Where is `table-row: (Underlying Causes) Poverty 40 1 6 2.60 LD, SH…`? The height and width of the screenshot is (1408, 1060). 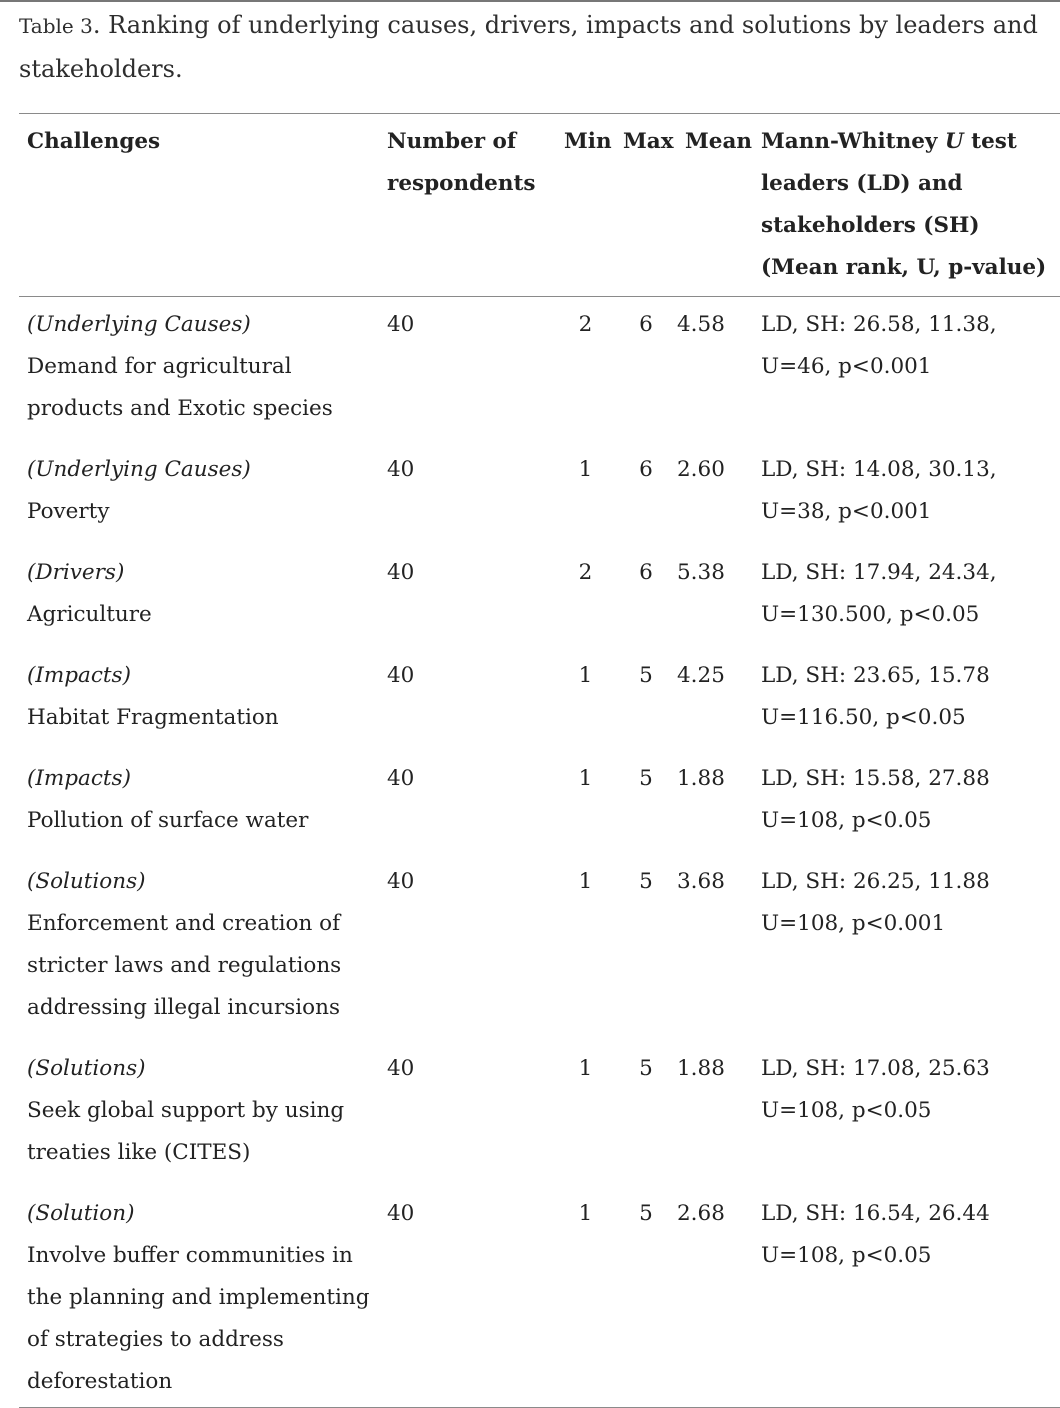 table-row: (Underlying Causes) Poverty 40 1 6 2.60 LD, SH… is located at coordinates (539, 494).